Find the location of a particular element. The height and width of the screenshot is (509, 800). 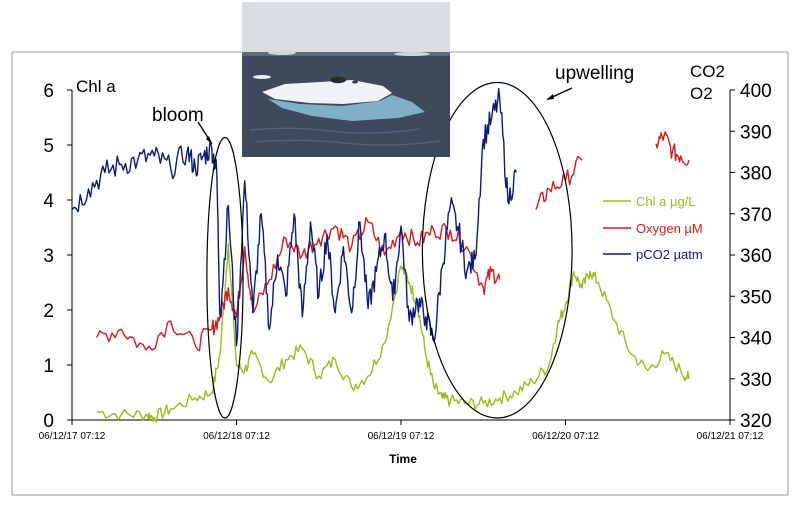

right-tick-label: 360 is located at coordinates (756, 256).